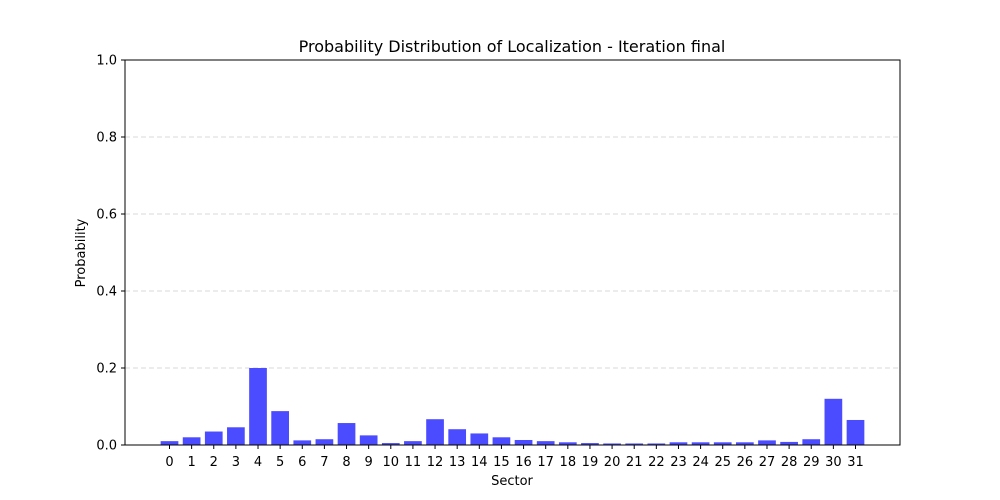 The width and height of the screenshot is (1000, 500). I want to click on x-tick-label: 14, so click(479, 462).